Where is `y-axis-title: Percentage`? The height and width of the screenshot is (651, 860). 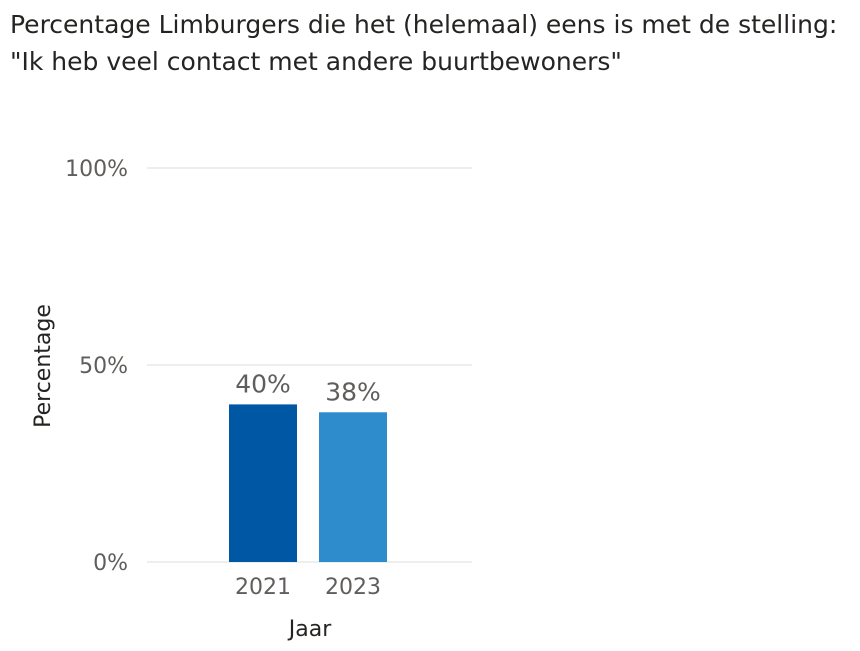 y-axis-title: Percentage is located at coordinates (43, 366).